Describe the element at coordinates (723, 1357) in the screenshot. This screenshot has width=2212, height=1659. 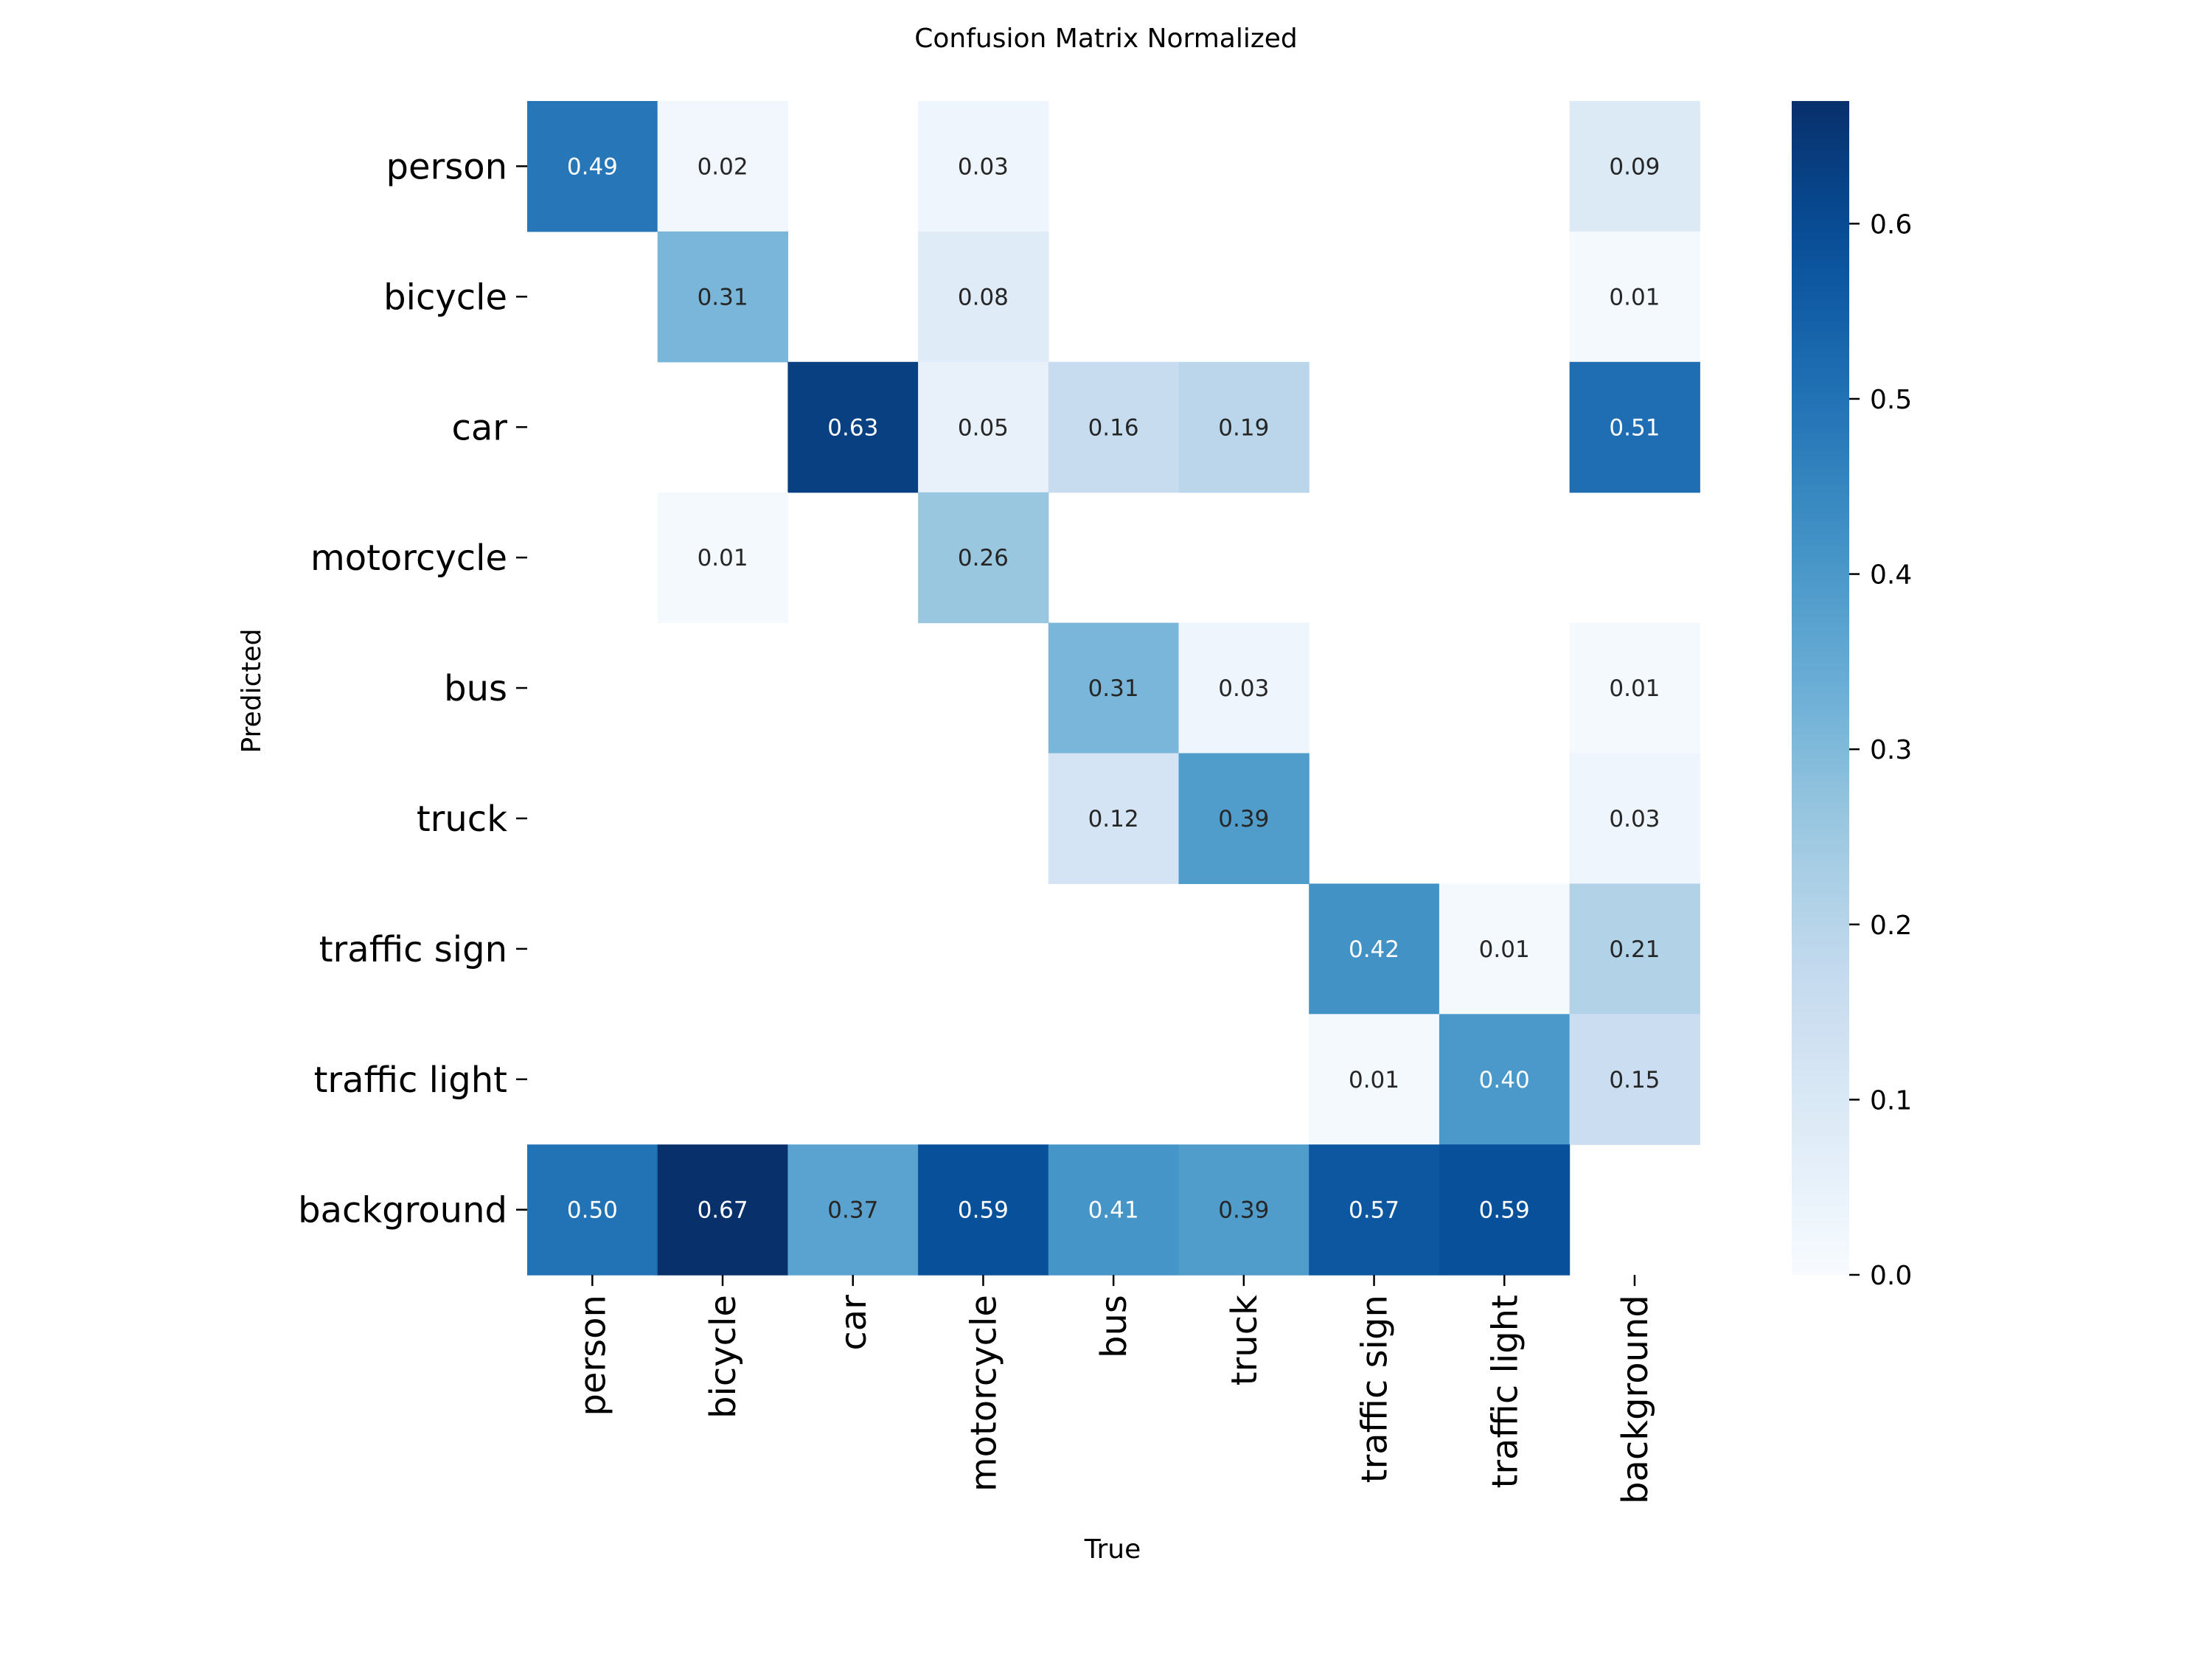
I see `x-tick-label: bicycle` at that location.